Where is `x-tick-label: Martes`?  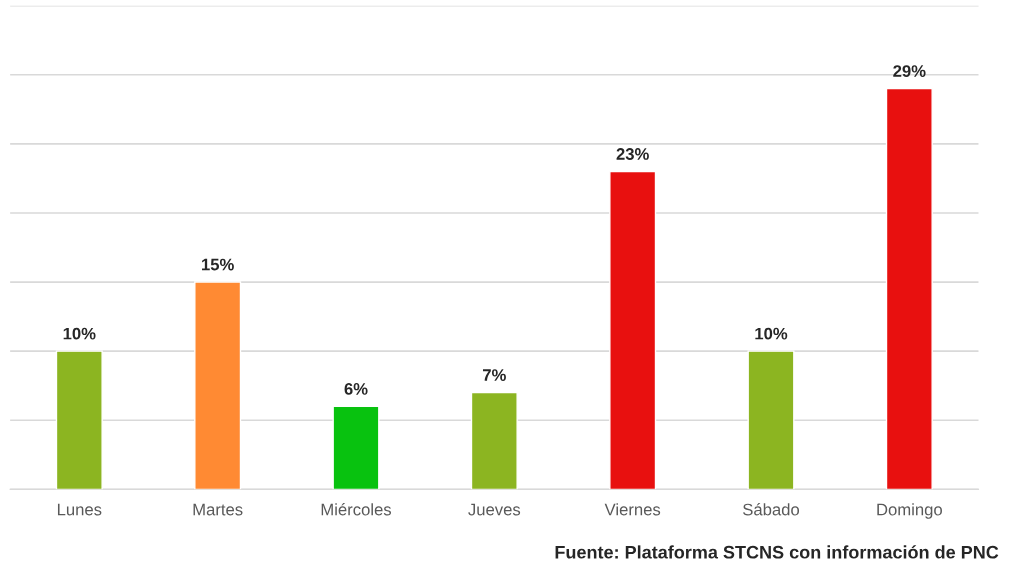
x-tick-label: Martes is located at coordinates (218, 509).